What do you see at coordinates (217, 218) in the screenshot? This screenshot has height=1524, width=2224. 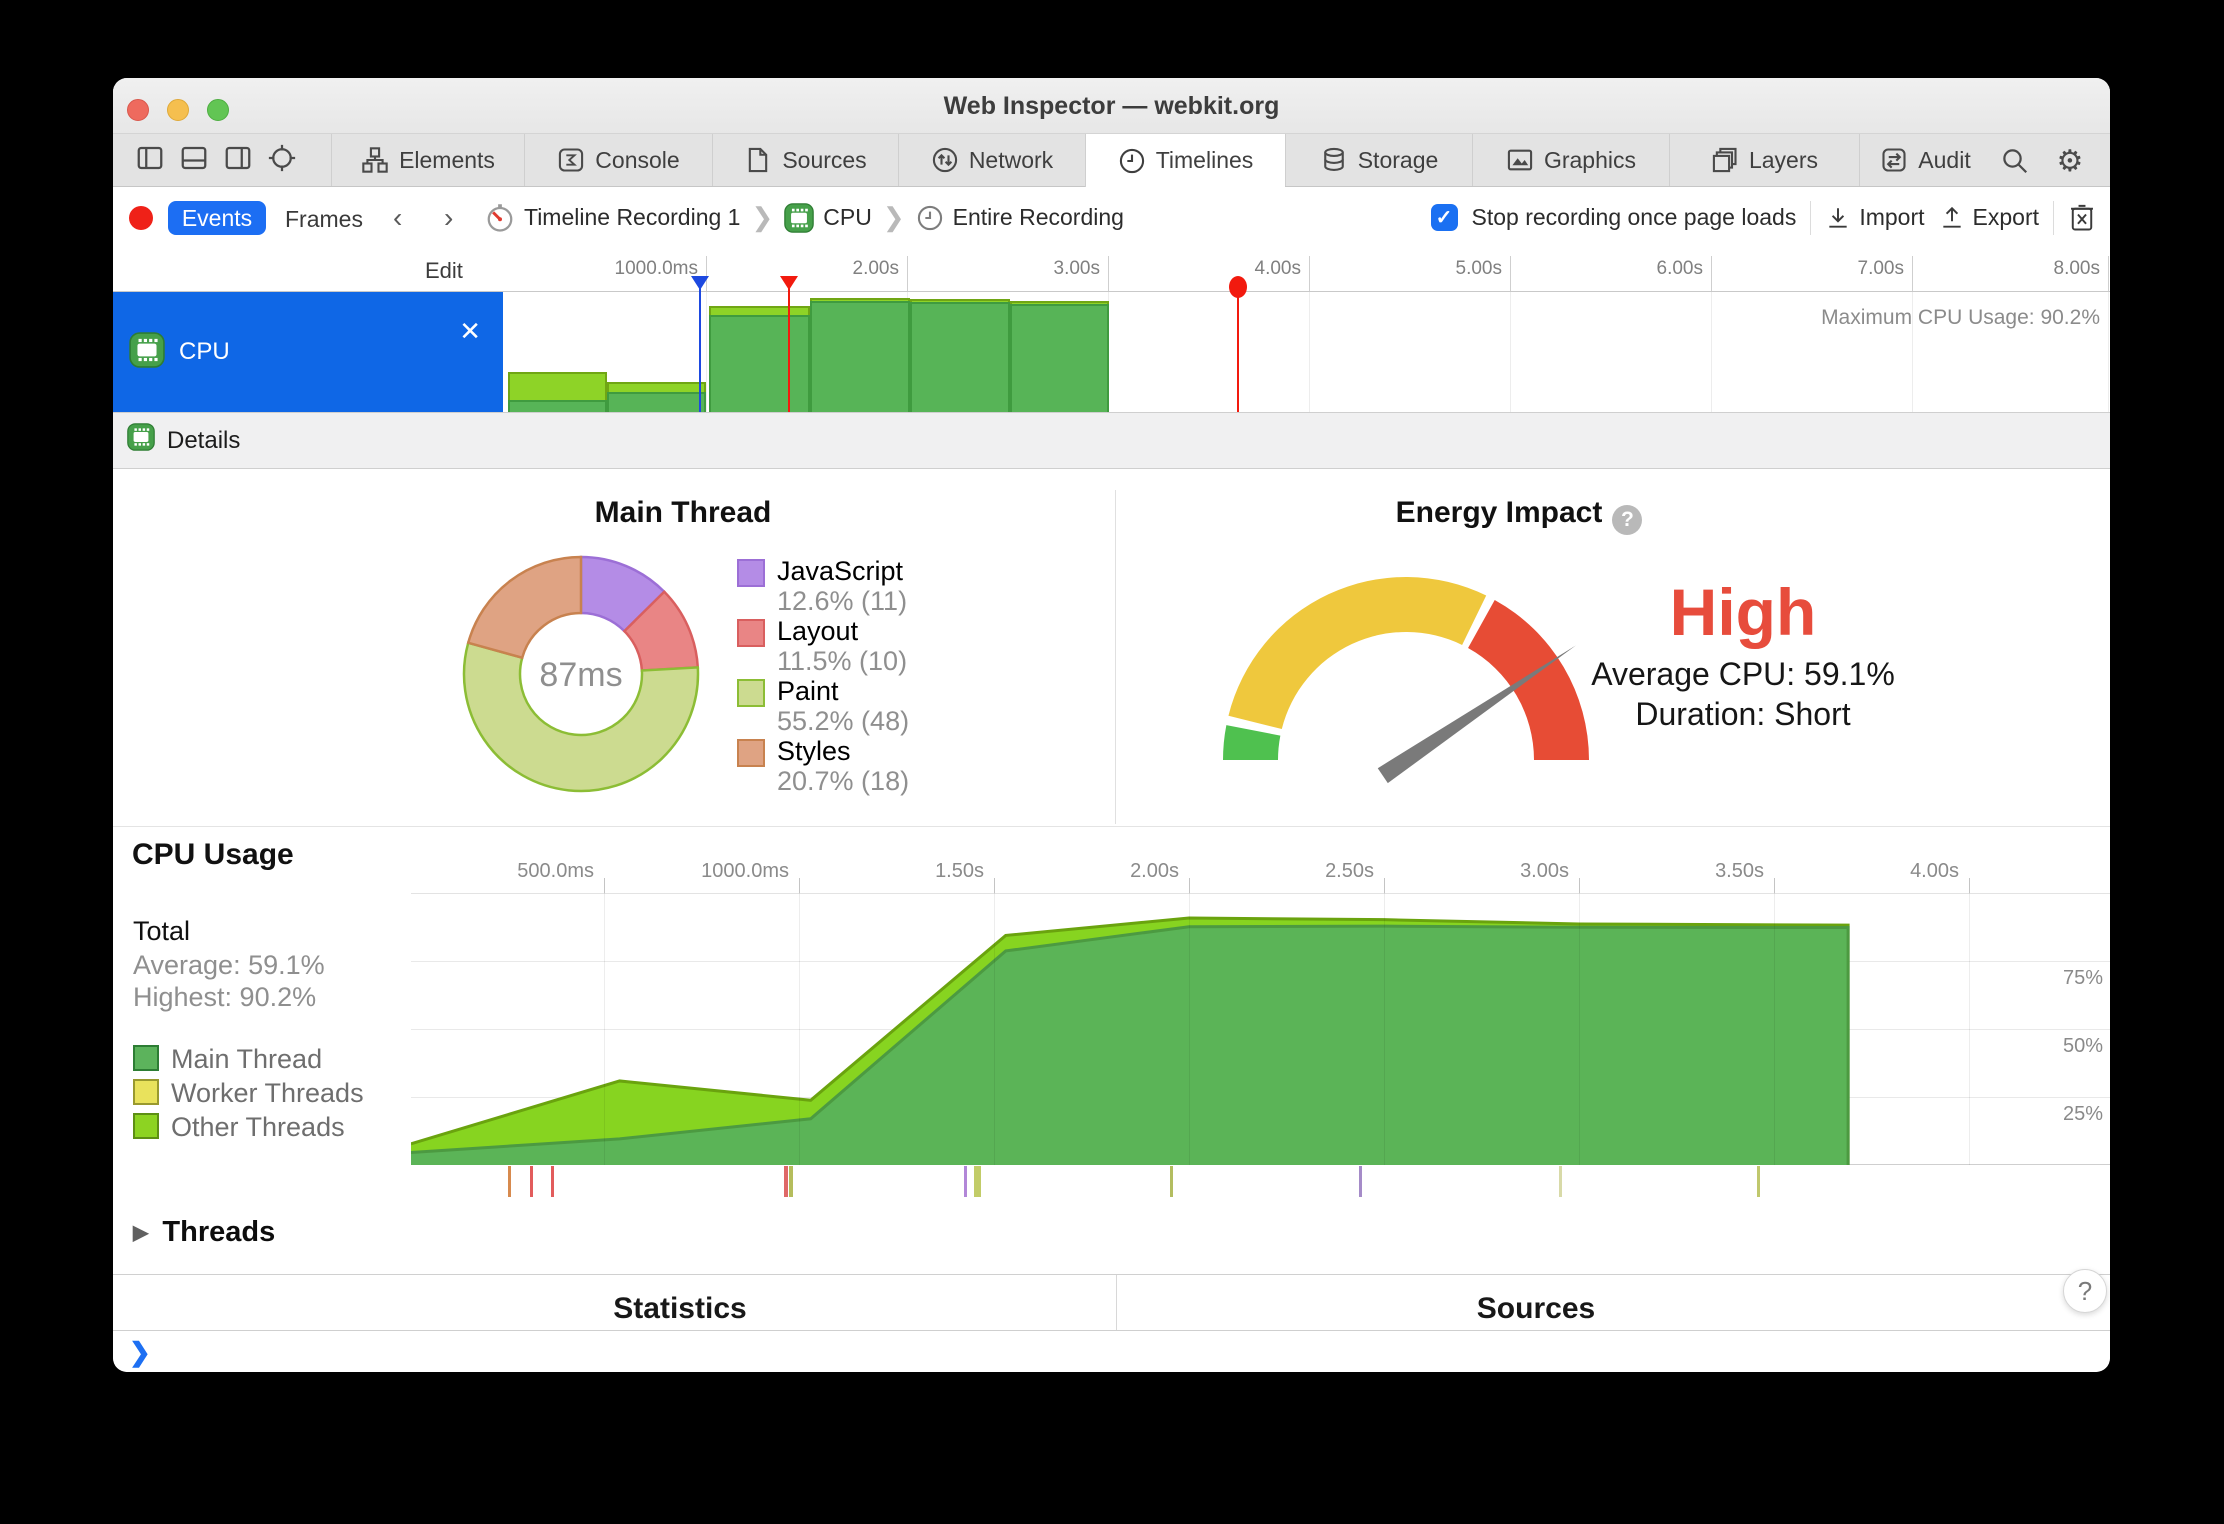 I see `view-mode-events-button: Events` at bounding box center [217, 218].